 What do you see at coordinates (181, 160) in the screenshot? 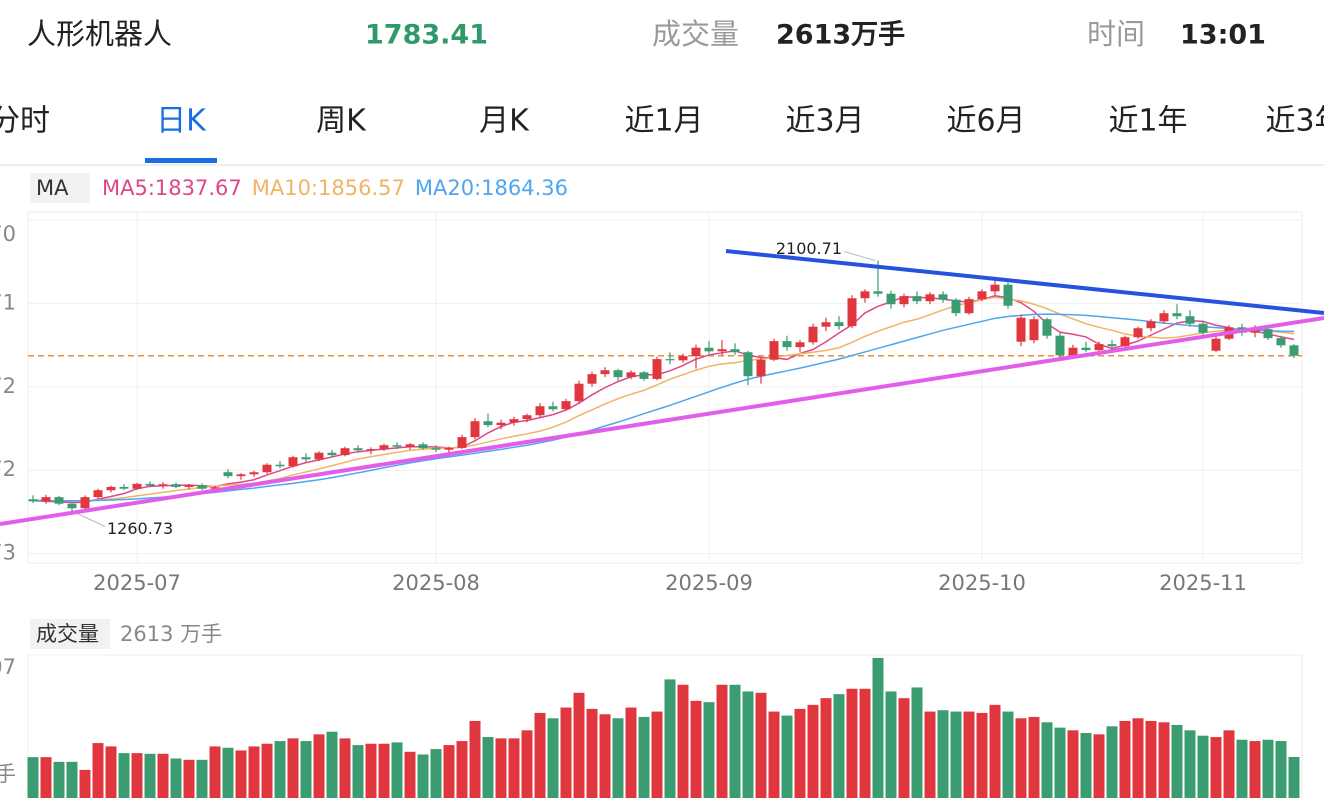
I see `tab-indicator` at bounding box center [181, 160].